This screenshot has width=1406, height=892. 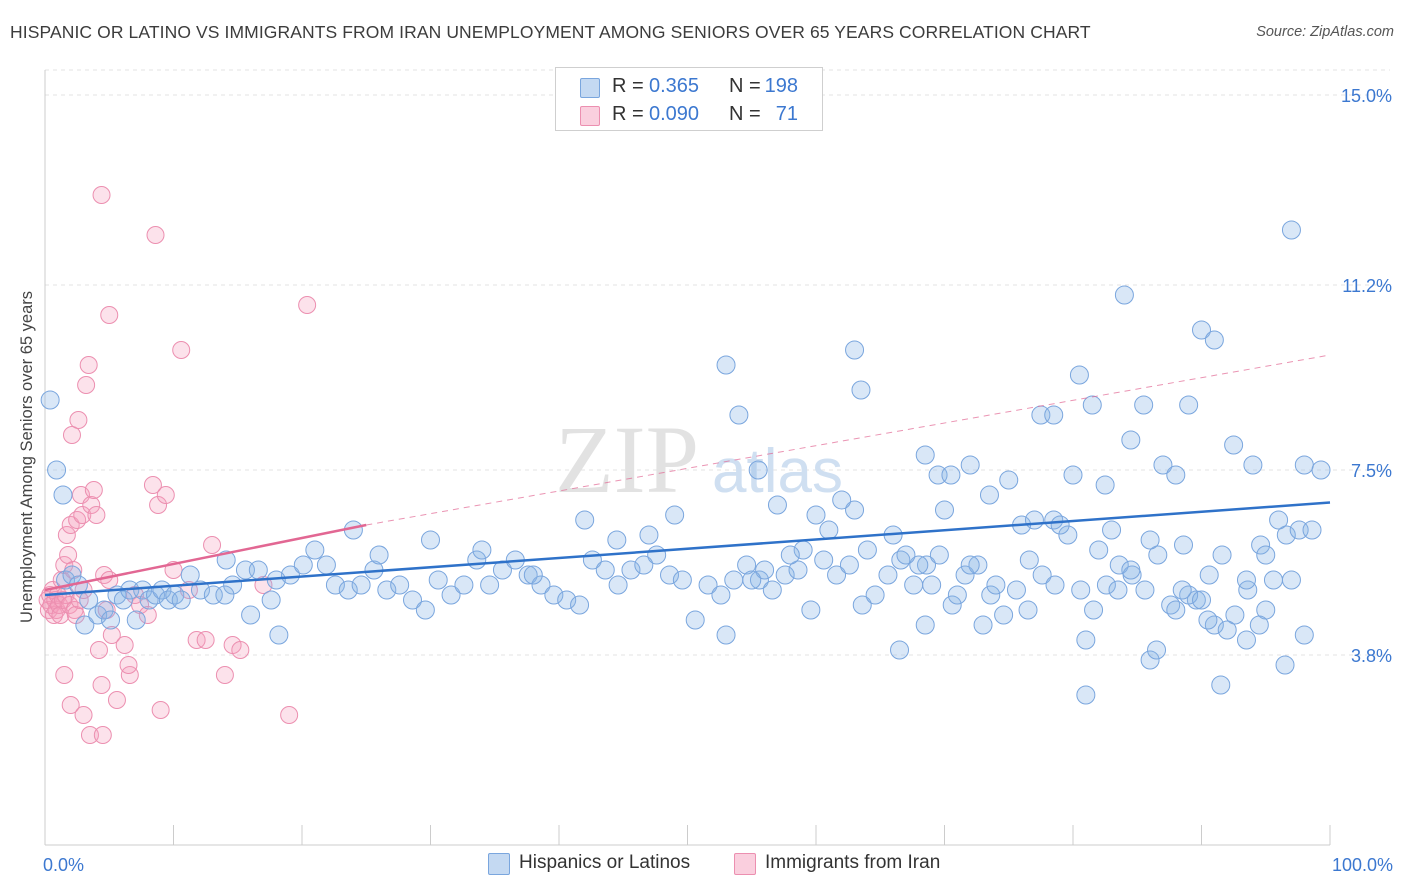 What do you see at coordinates (27, 457) in the screenshot?
I see `y-axis-title: Unemployment Among Seniors over 65 years` at bounding box center [27, 457].